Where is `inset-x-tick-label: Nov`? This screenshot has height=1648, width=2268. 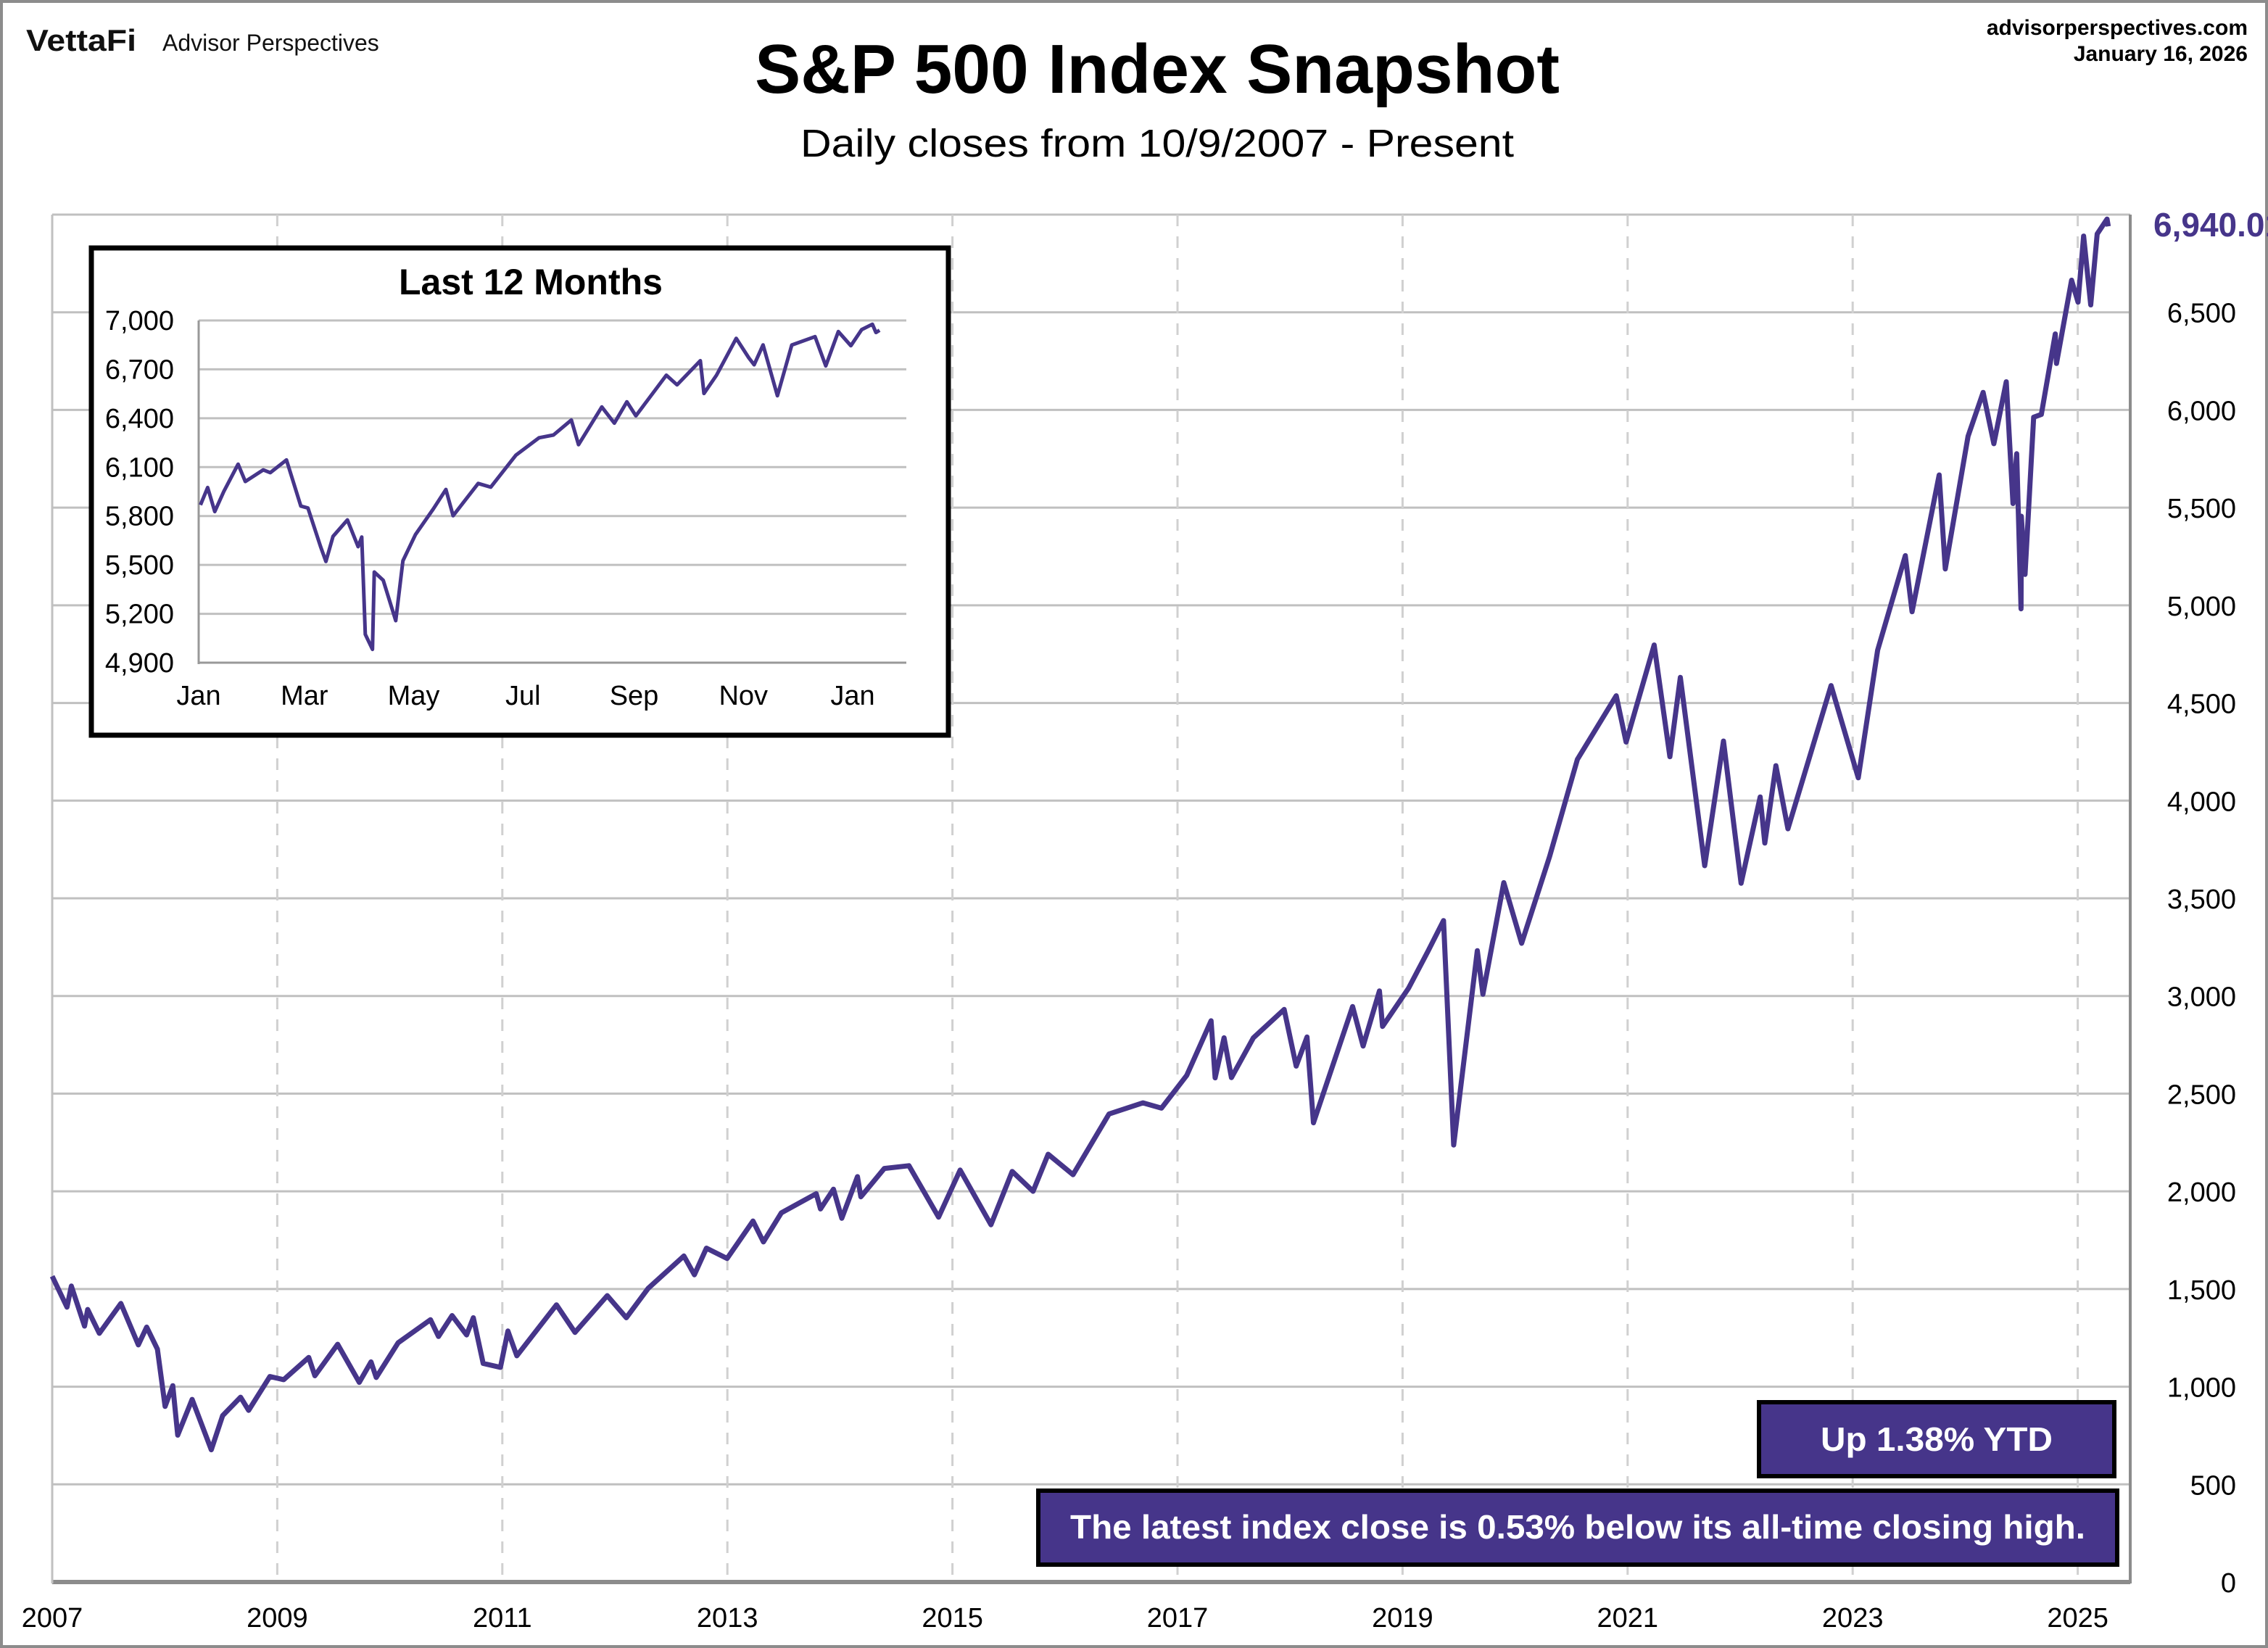
inset-x-tick-label: Nov is located at coordinates (743, 696).